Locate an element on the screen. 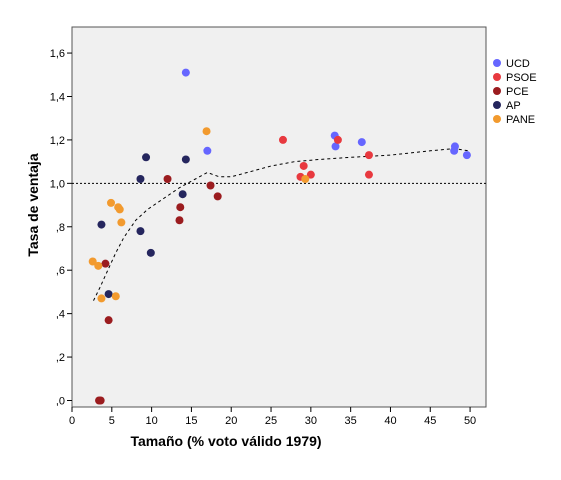 This screenshot has height=480, width=561. x-tick-label: 5 is located at coordinates (112, 421).